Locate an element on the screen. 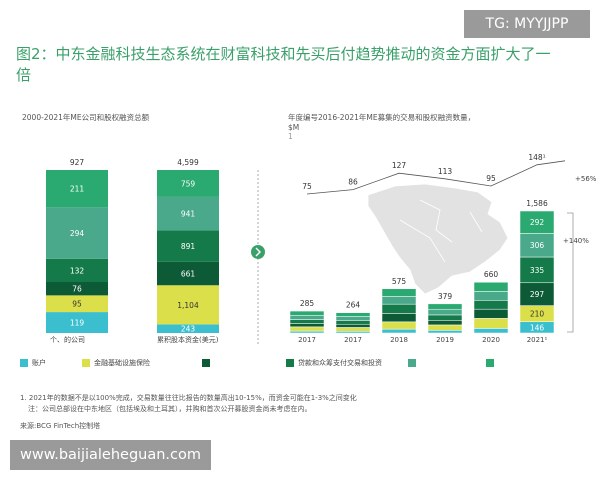 Image resolution: width=600 pixels, height=480 pixels. left-category-1: 累积股本资金(美元) is located at coordinates (188, 339).